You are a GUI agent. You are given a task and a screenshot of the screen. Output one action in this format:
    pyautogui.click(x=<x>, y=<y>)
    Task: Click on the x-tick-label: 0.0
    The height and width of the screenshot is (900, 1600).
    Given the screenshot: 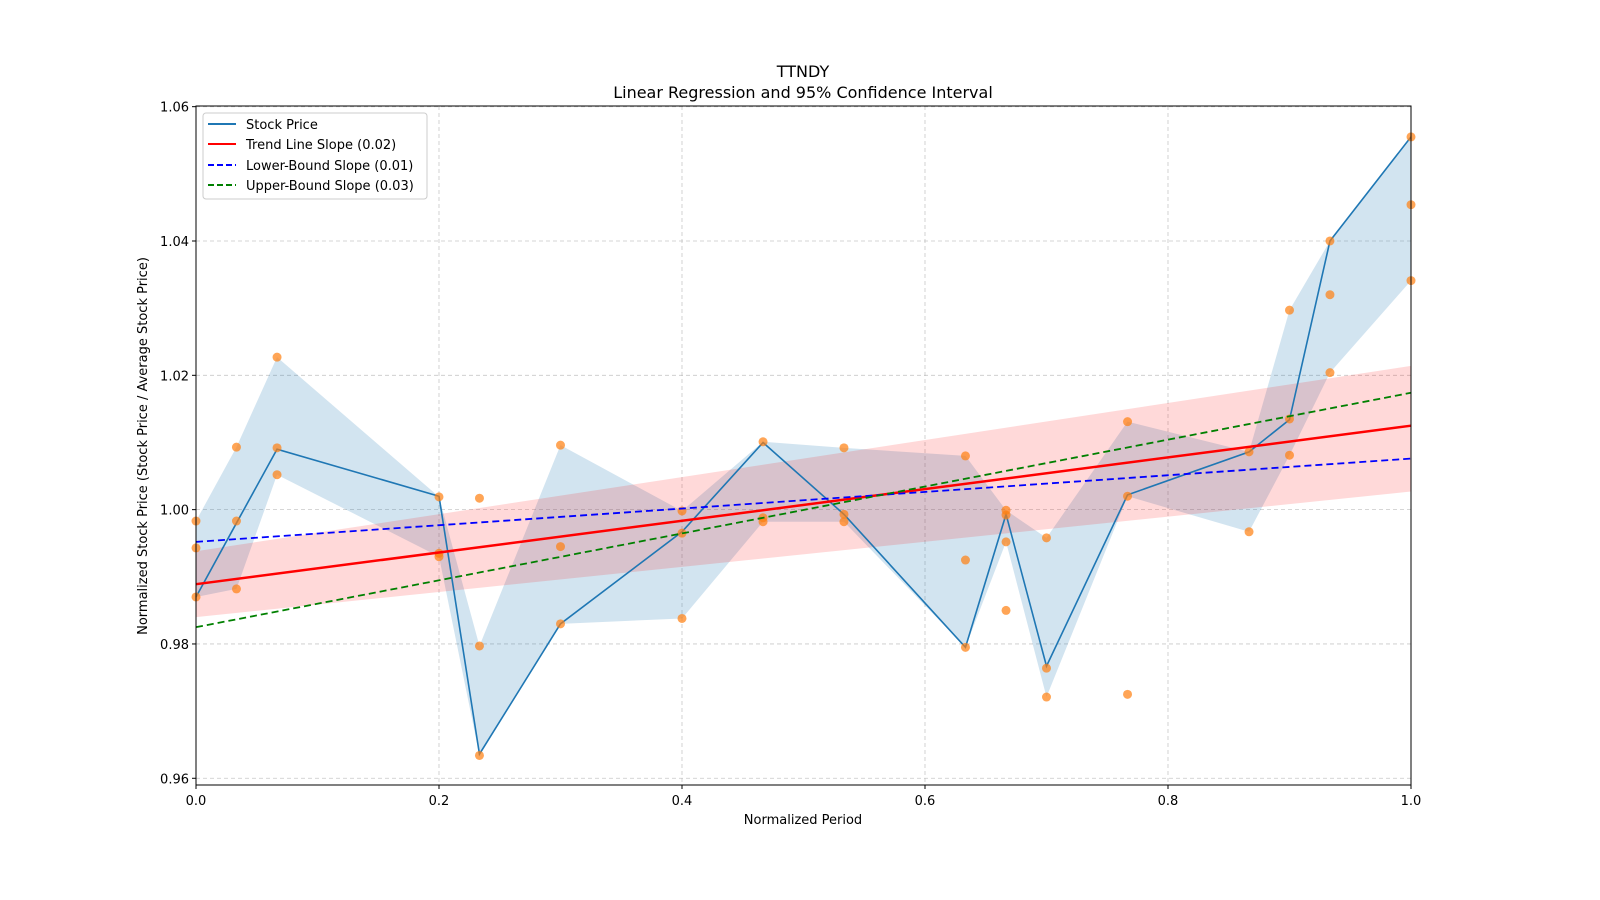 What is the action you would take?
    pyautogui.click(x=196, y=801)
    